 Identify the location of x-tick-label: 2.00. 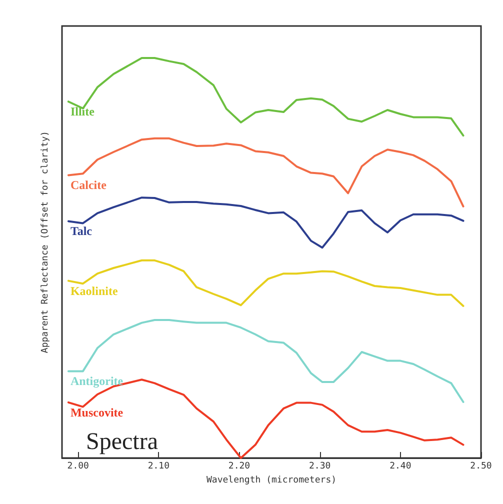
(78, 467).